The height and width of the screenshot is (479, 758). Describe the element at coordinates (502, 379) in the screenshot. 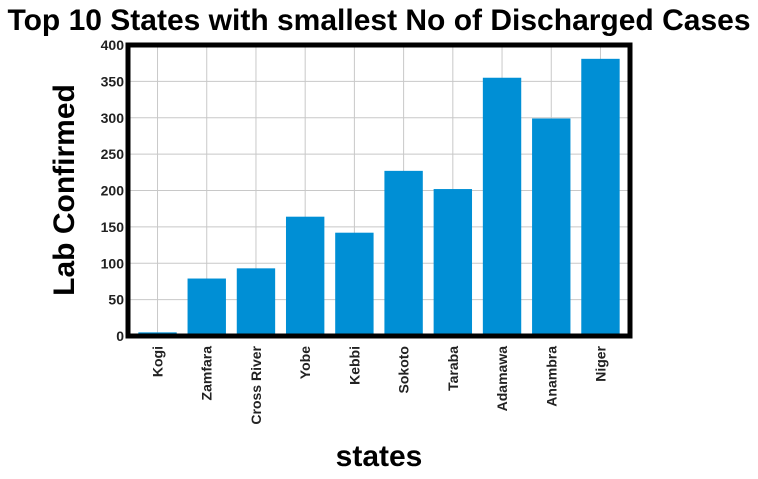

I see `x-tick-label: Adamawa` at that location.